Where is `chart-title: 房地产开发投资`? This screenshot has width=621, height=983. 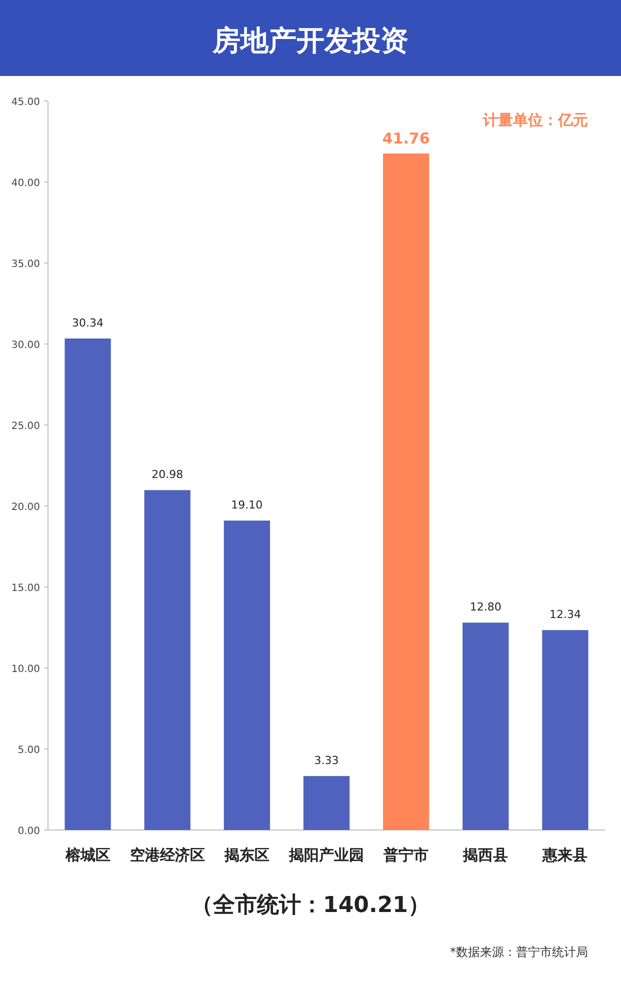
chart-title: 房地产开发投资 is located at coordinates (310, 40).